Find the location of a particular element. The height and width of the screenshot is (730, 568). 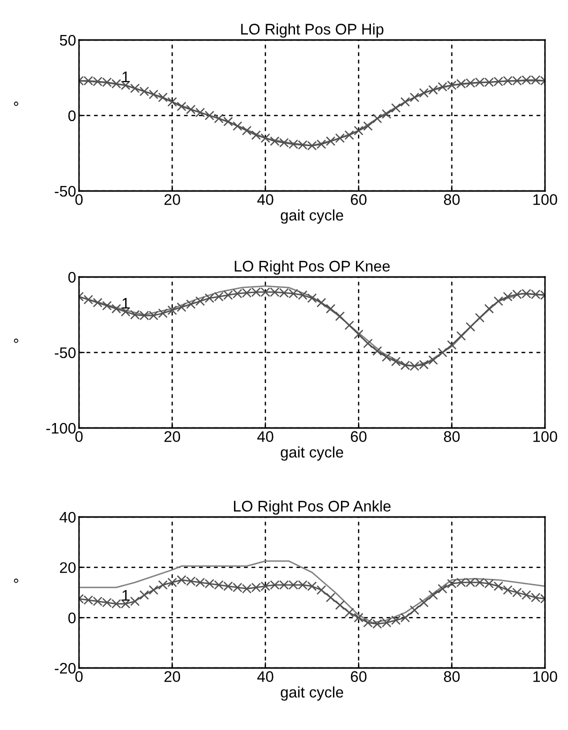

y-tick-label: 40 is located at coordinates (68, 517).